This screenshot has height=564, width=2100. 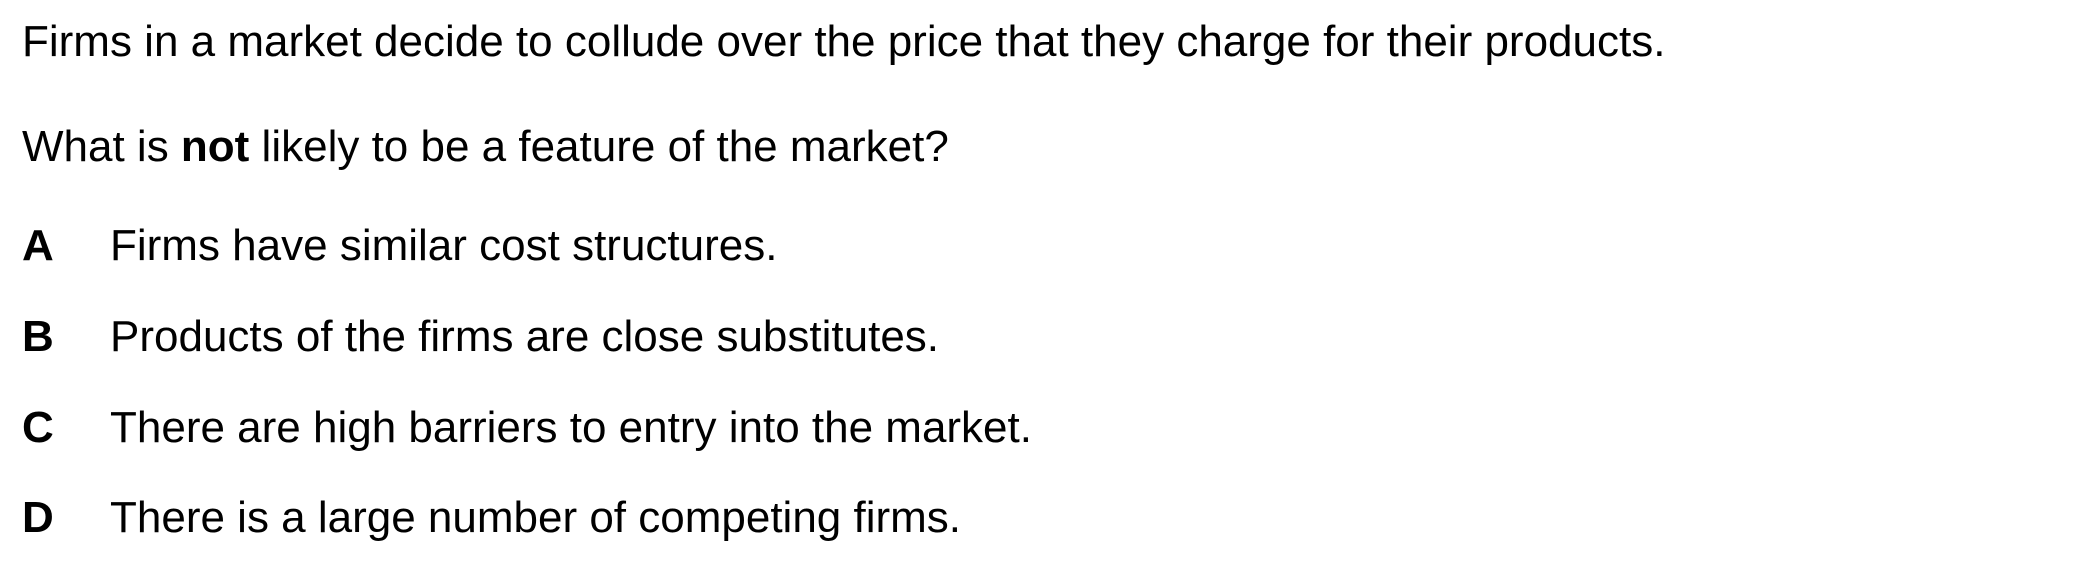 I want to click on option-a: A Firms have similar cost structures., so click(x=399, y=246).